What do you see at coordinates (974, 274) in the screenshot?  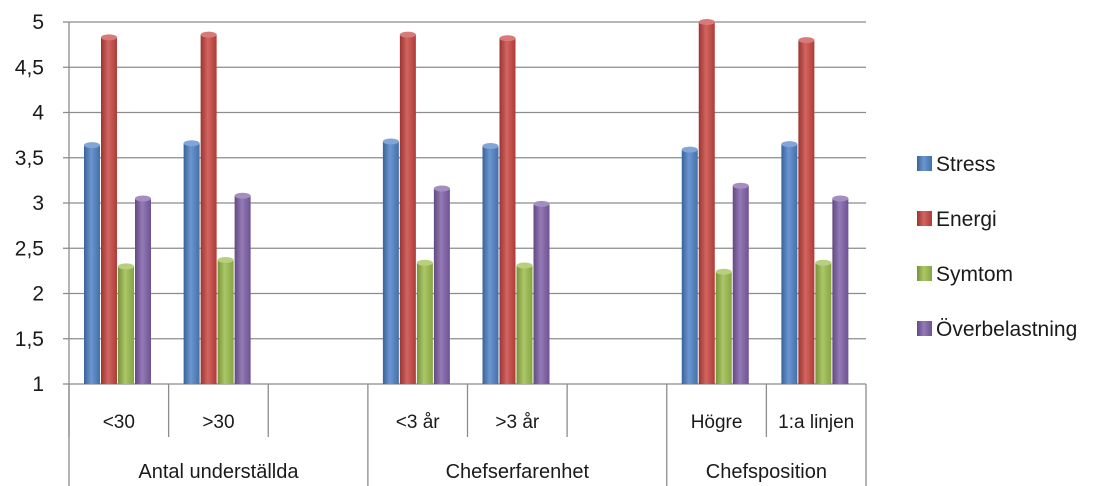 I see `legend-label: Symtom` at bounding box center [974, 274].